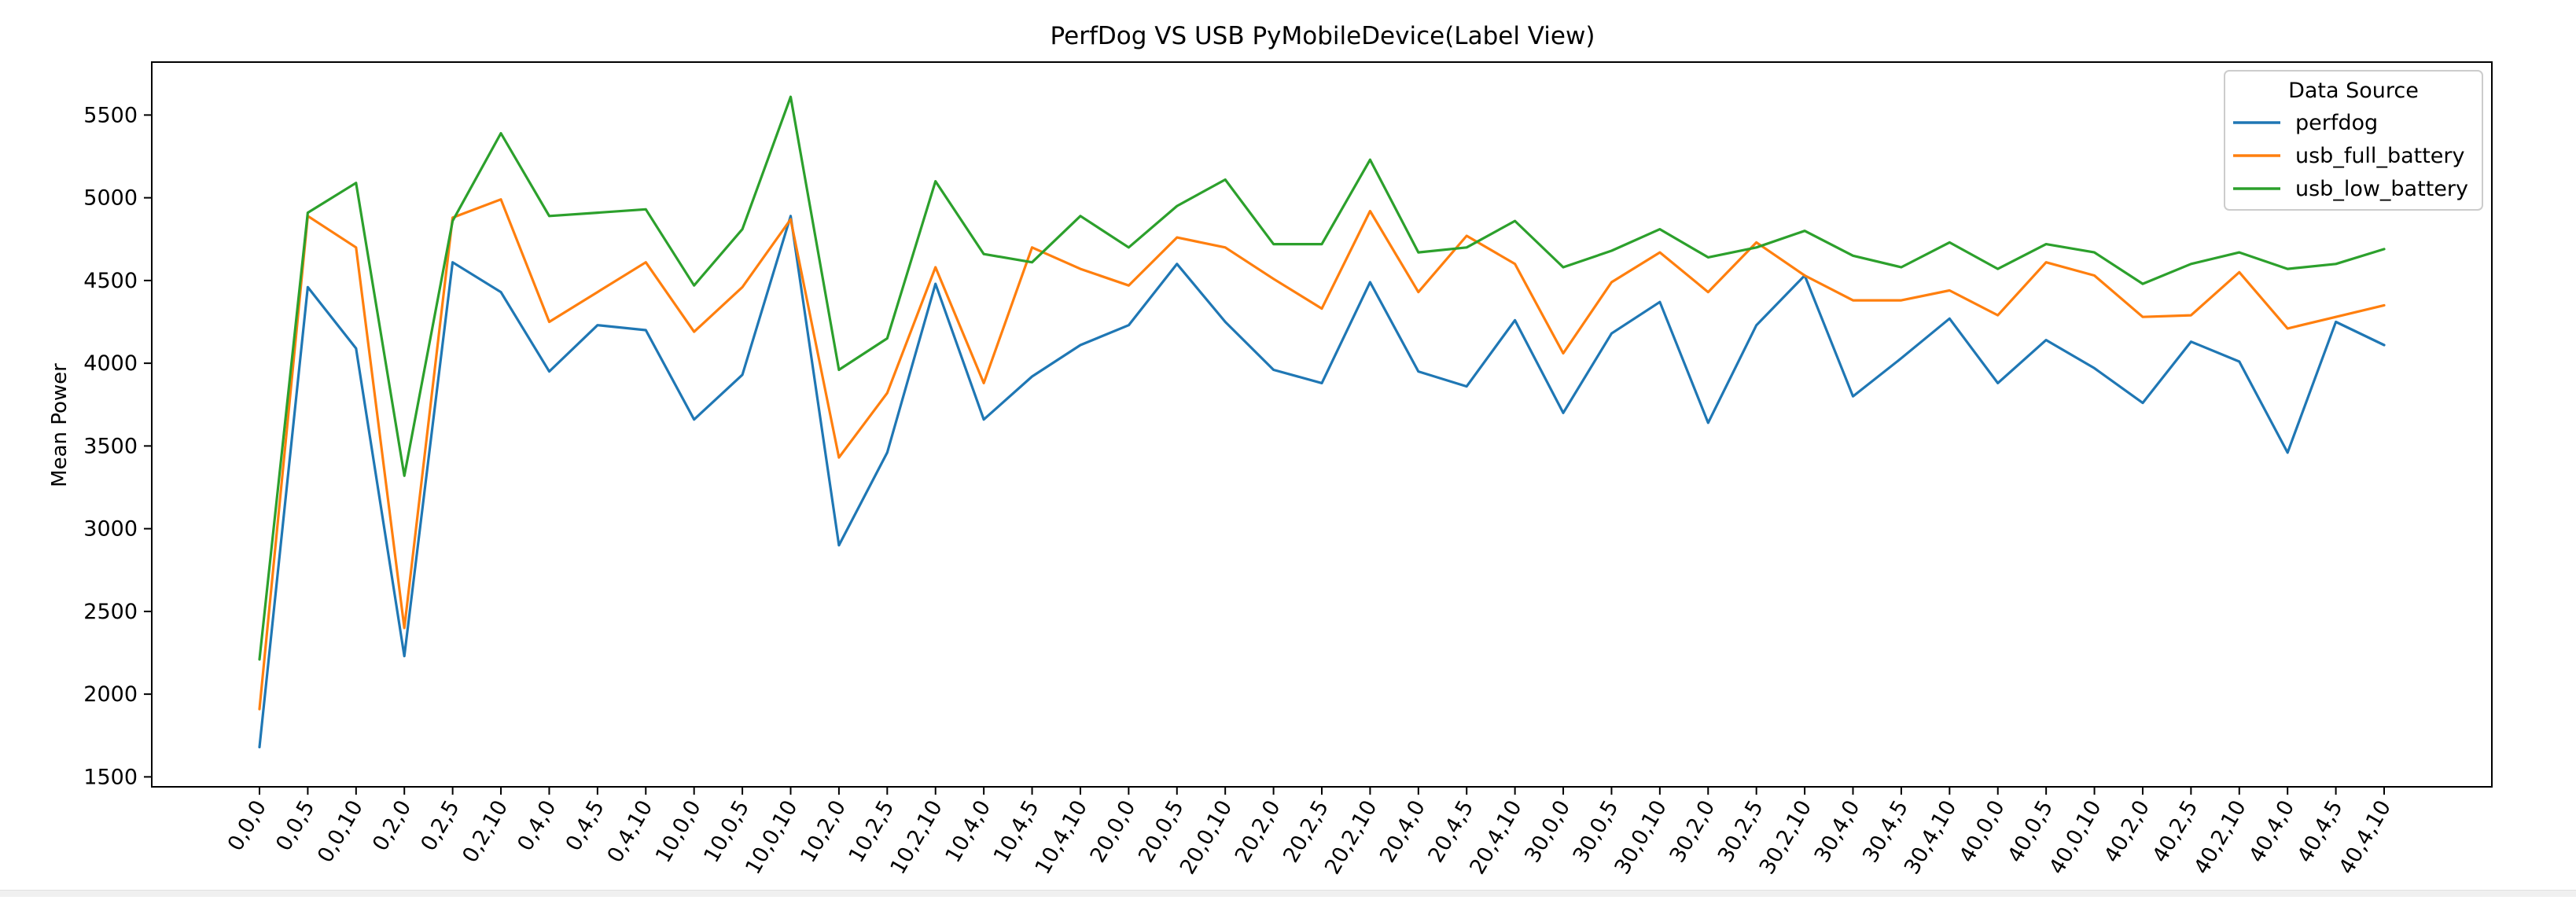  I want to click on x-tick-label: 0,0,5, so click(295, 825).